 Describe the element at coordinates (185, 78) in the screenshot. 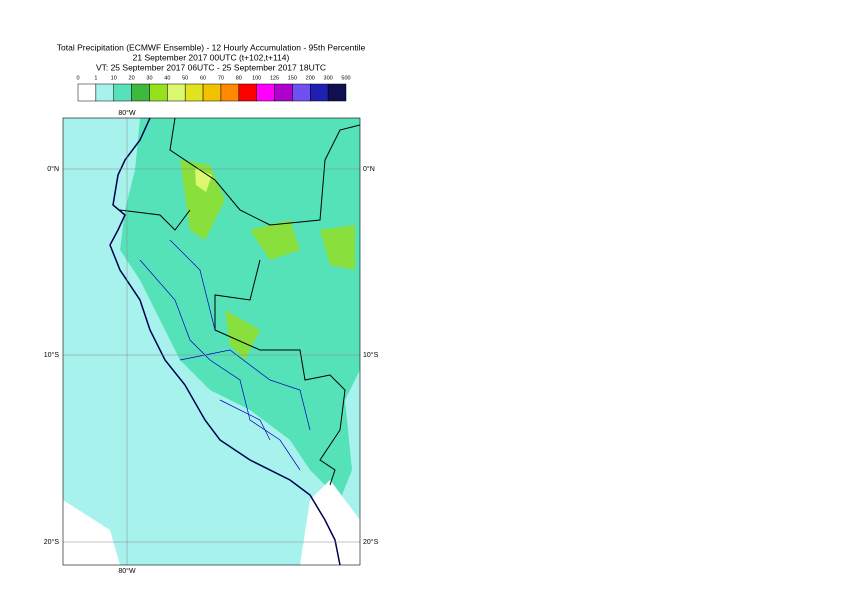

I see `colorbar-label: 50` at that location.